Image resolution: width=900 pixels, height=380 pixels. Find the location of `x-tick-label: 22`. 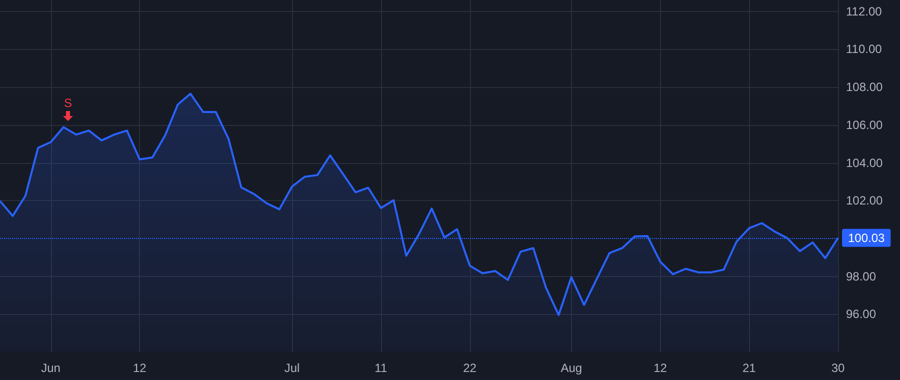

x-tick-label: 22 is located at coordinates (470, 368).